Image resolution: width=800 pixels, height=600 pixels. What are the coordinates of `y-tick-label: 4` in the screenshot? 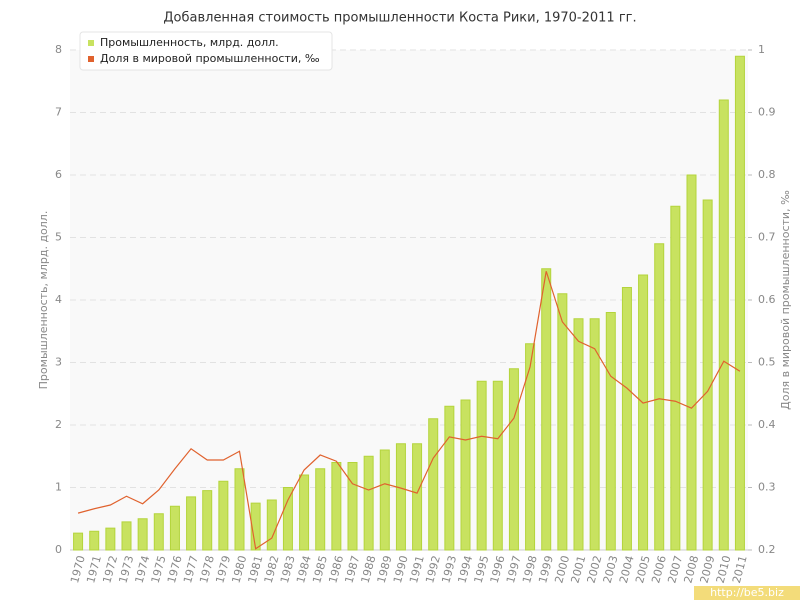 It's located at (58, 299).